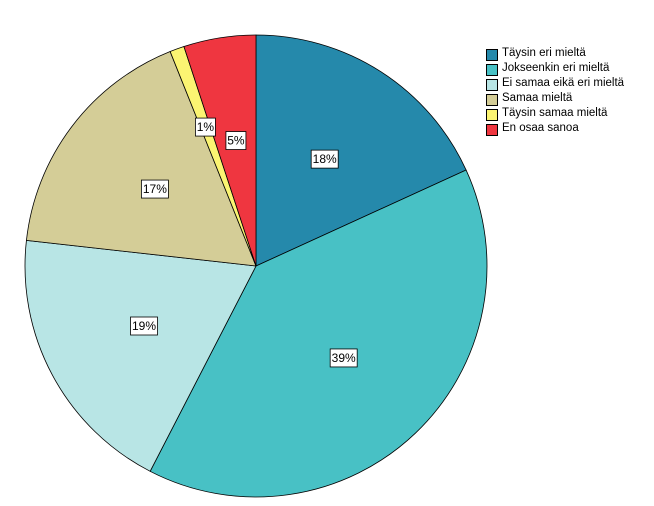  I want to click on legend-label: Ei samaa eikä eri mieltä, so click(563, 83).